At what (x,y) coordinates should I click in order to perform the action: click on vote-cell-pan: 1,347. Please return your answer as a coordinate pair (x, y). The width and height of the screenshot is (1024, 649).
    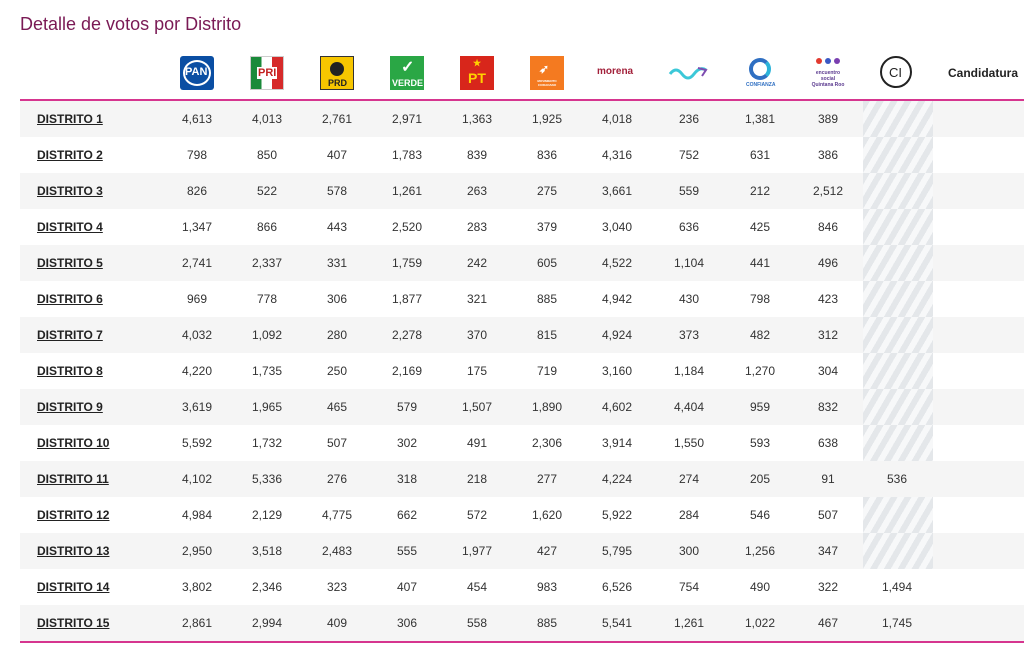
    Looking at the image, I should click on (197, 227).